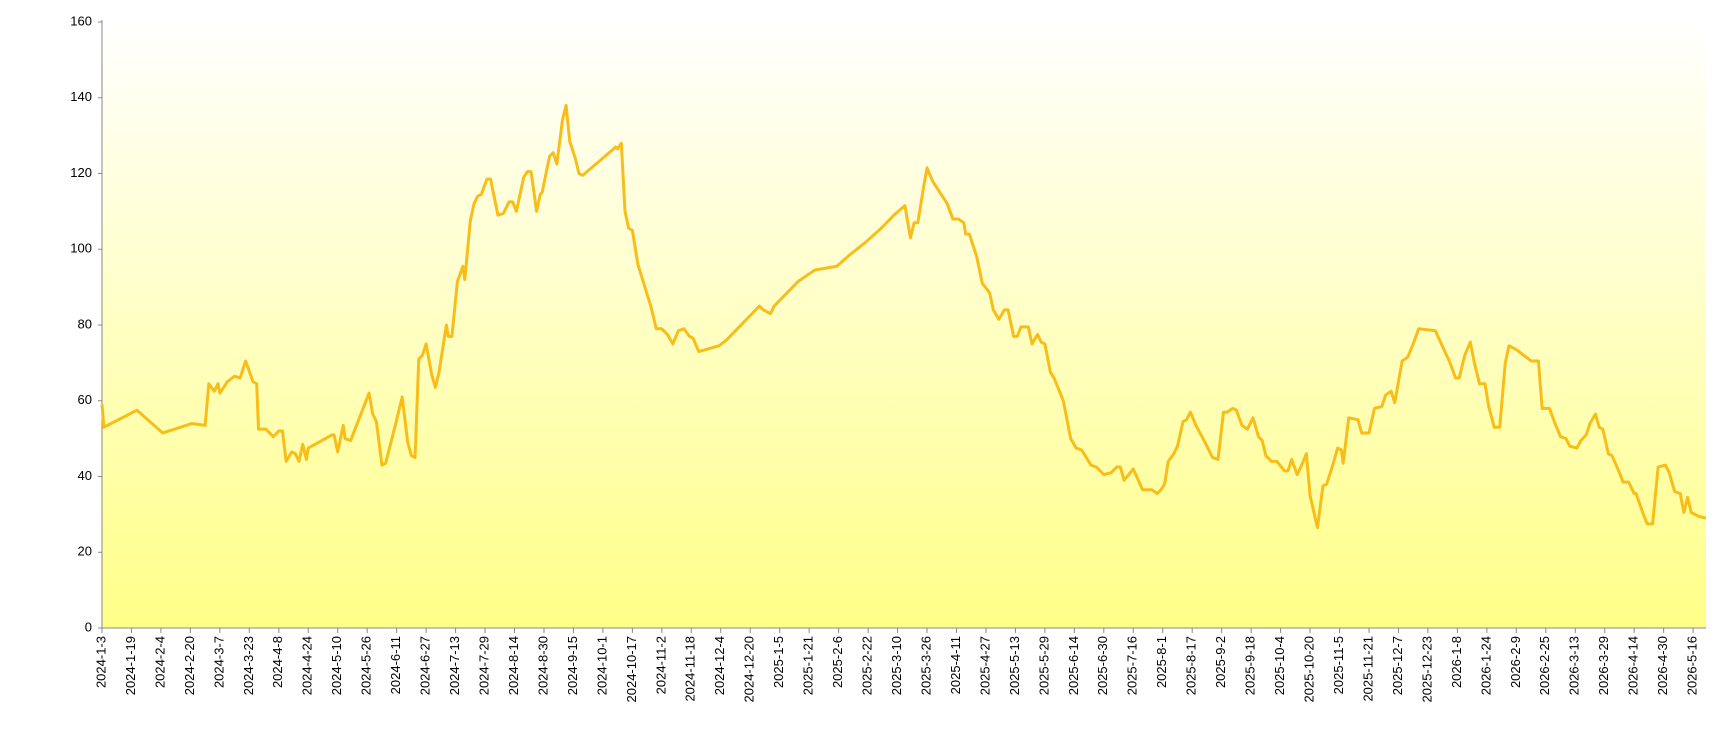 This screenshot has width=1727, height=739. What do you see at coordinates (690, 669) in the screenshot?
I see `x-tick-label: 2024-11-18` at bounding box center [690, 669].